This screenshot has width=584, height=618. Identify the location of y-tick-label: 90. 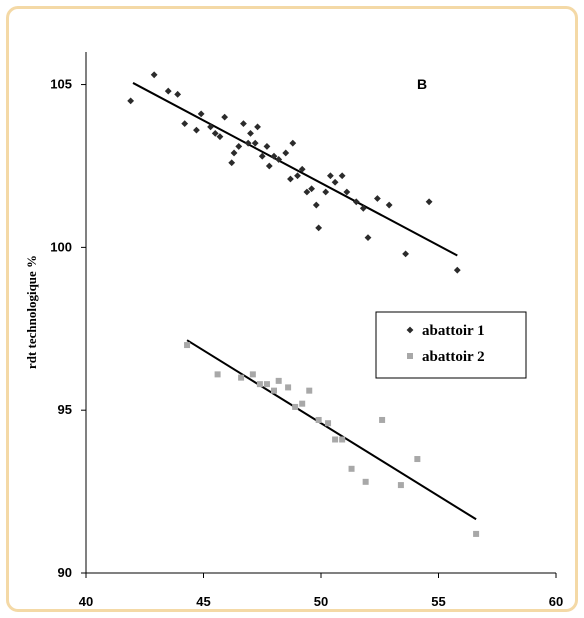
(65, 572).